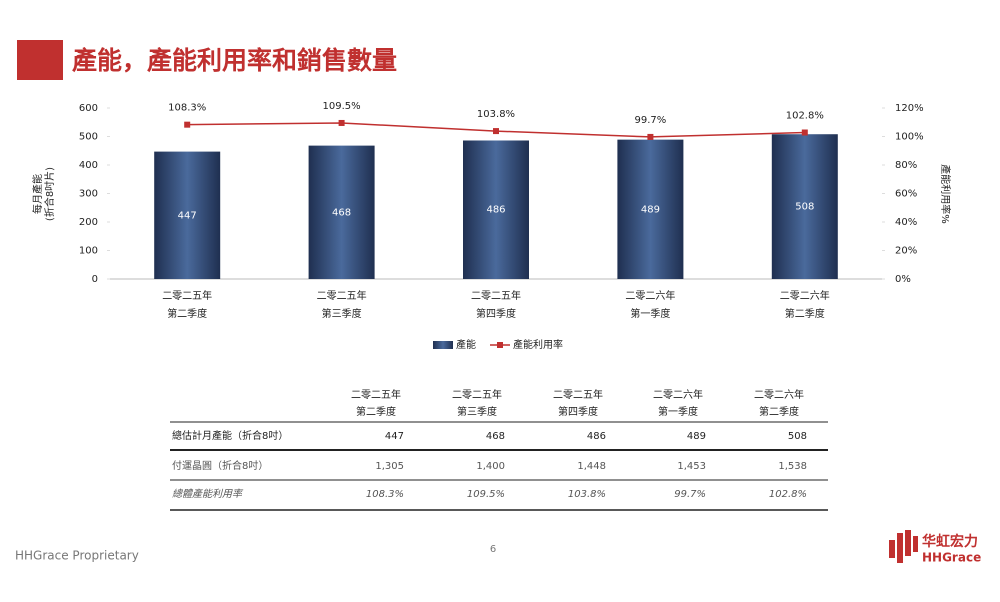  What do you see at coordinates (792, 466) in the screenshot?
I see `table-cell: 1,538` at bounding box center [792, 466].